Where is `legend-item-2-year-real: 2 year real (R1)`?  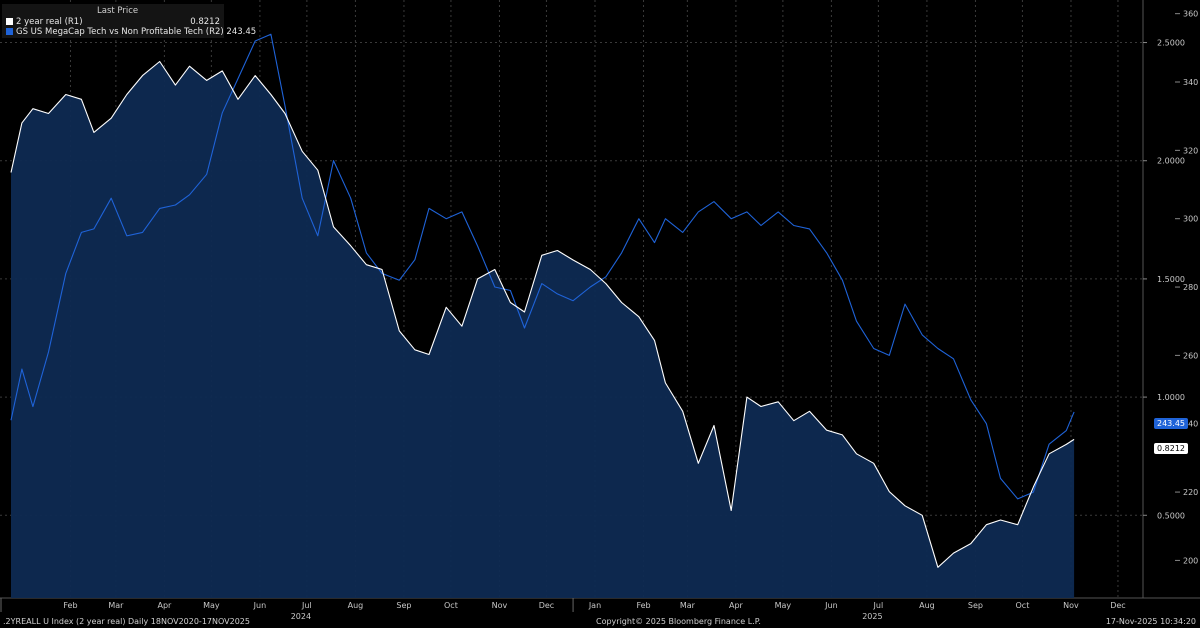 legend-item-2-year-real: 2 year real (R1) is located at coordinates (44, 22).